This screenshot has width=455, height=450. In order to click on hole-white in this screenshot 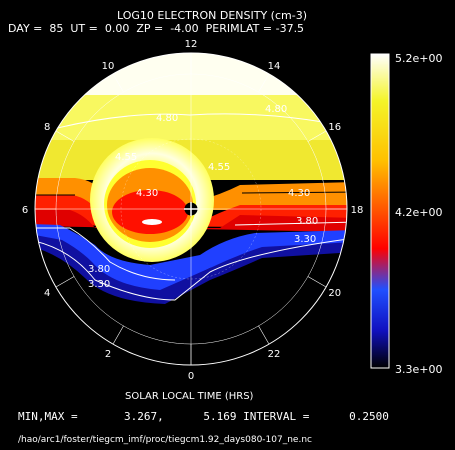, I will do `click(152, 222)`.